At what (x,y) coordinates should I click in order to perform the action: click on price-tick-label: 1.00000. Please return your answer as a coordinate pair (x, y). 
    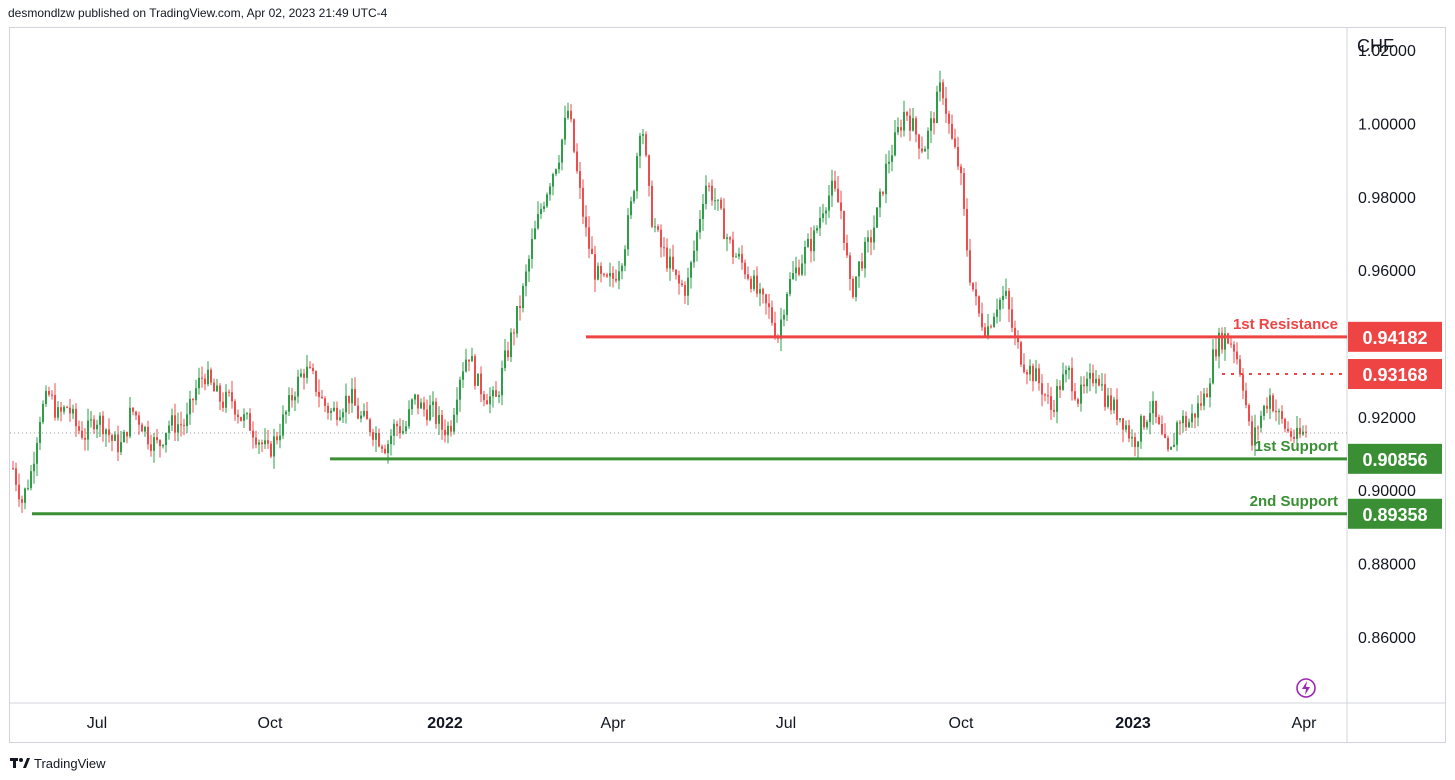
    Looking at the image, I should click on (1387, 124).